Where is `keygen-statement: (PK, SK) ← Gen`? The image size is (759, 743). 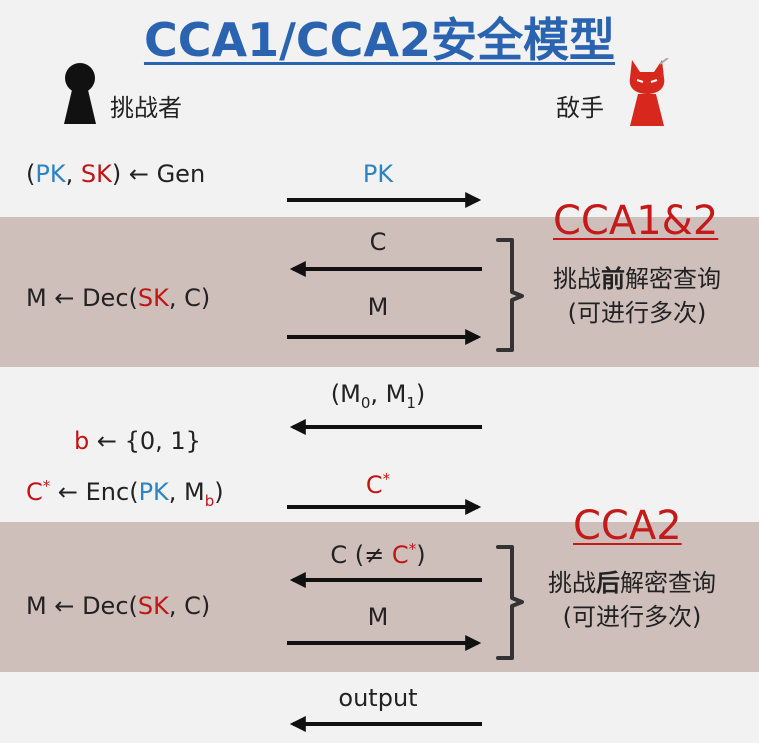
keygen-statement: (PK, SK) ← Gen is located at coordinates (116, 174).